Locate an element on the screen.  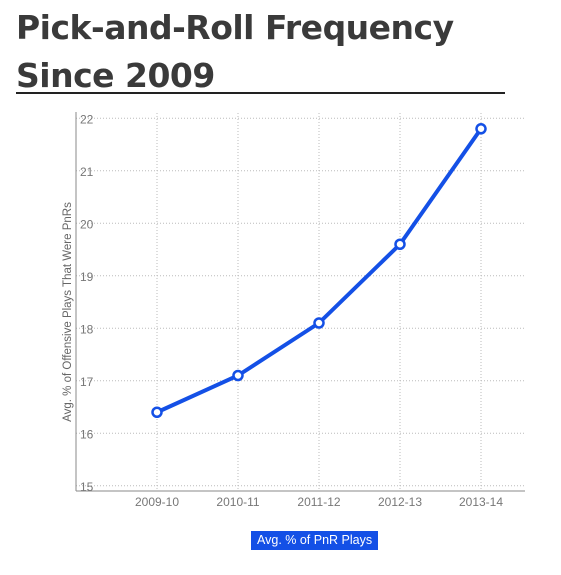
y-tick-label: 17 is located at coordinates (87, 382).